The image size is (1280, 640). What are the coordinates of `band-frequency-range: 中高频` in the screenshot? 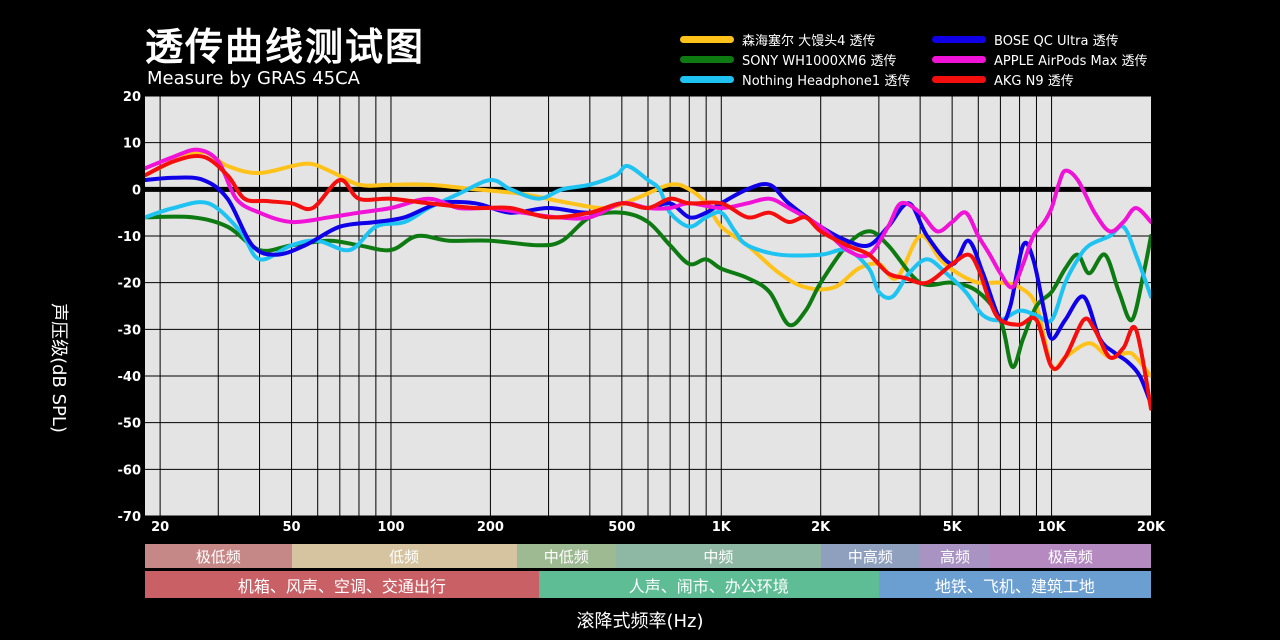 It's located at (870, 556).